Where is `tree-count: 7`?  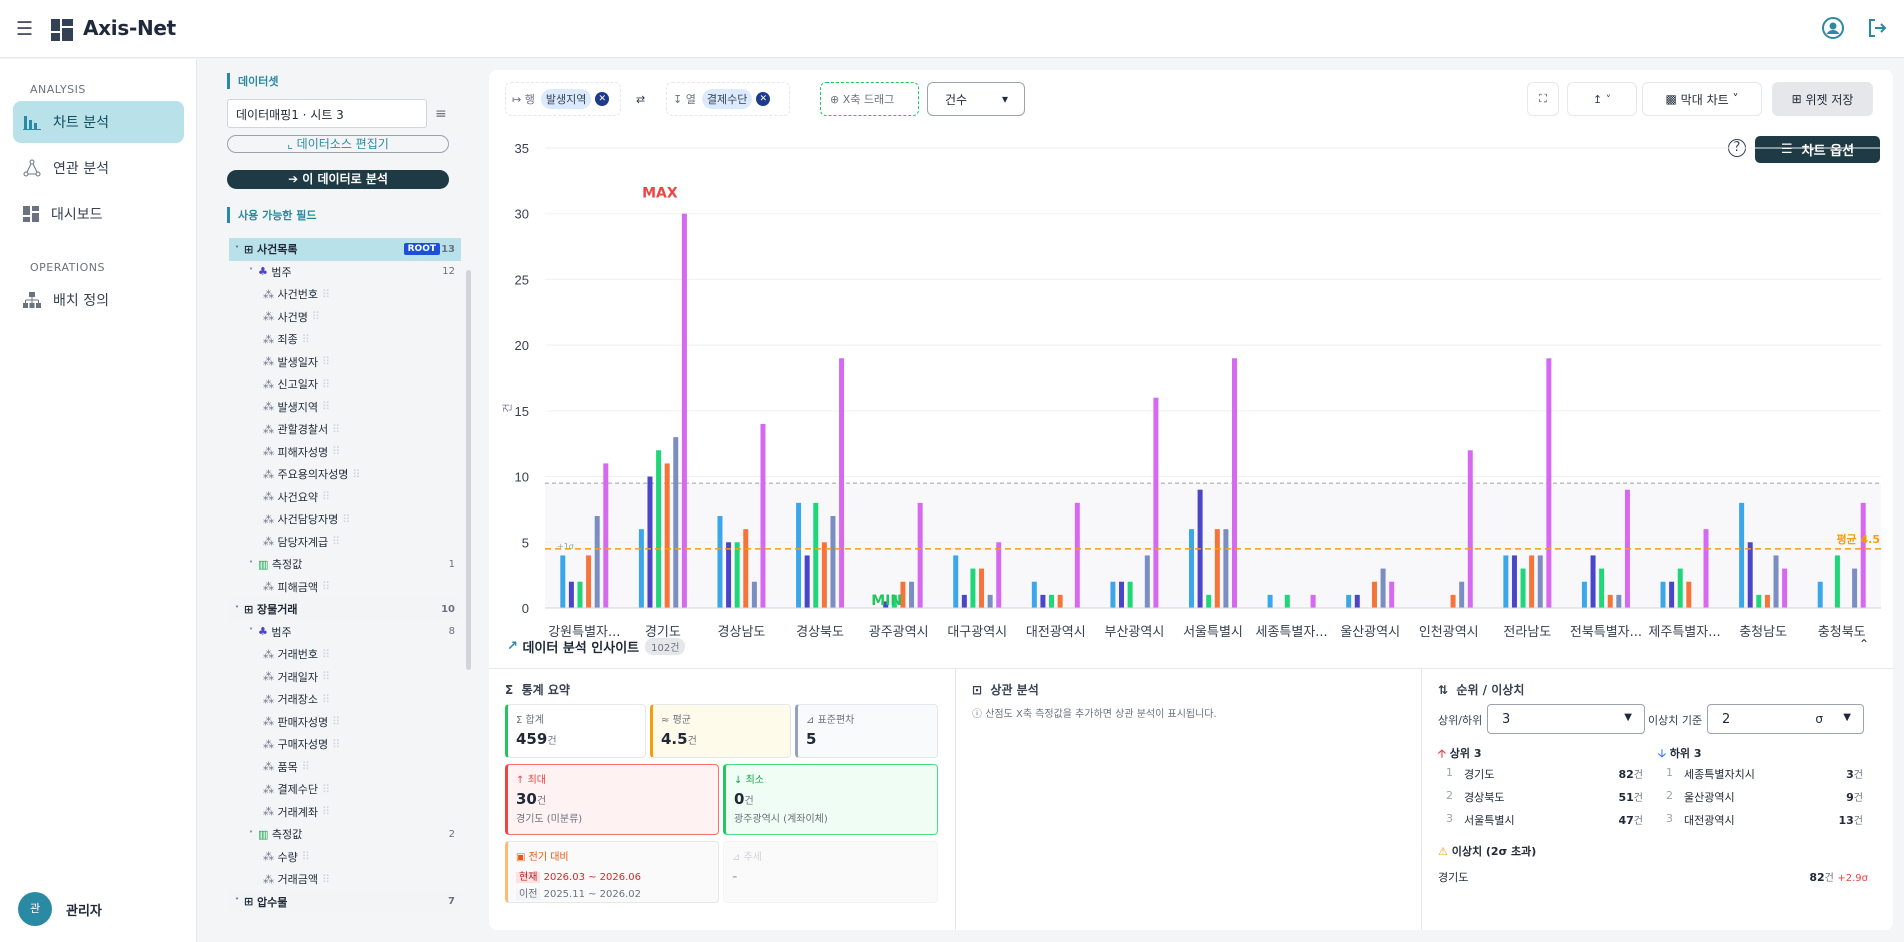 tree-count: 7 is located at coordinates (451, 902).